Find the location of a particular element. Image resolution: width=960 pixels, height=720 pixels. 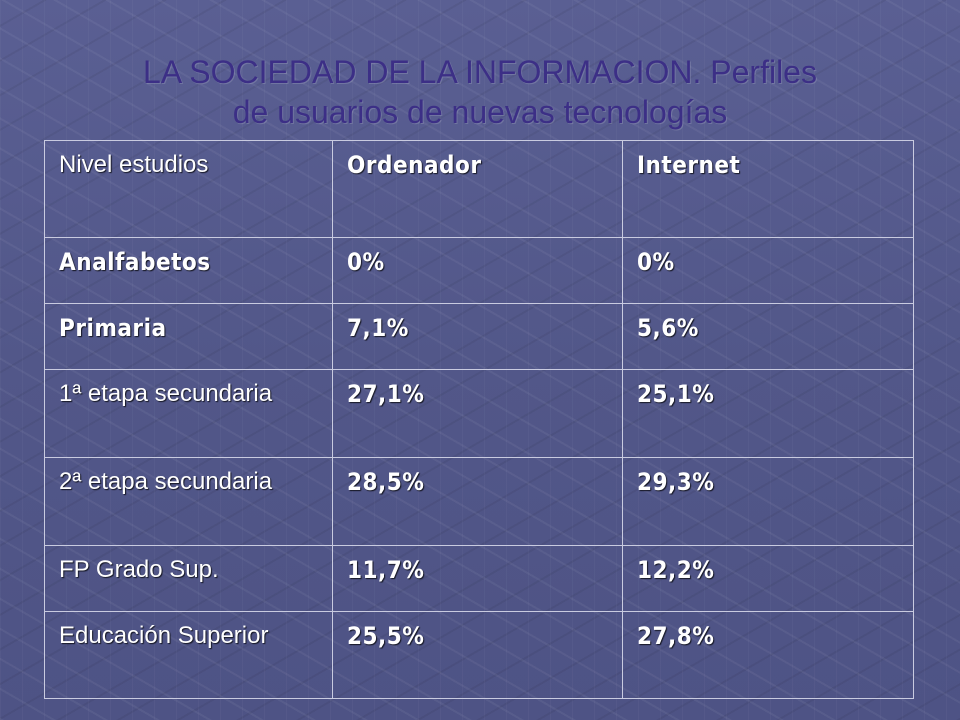

cell-internet: 12,2% is located at coordinates (768, 578).